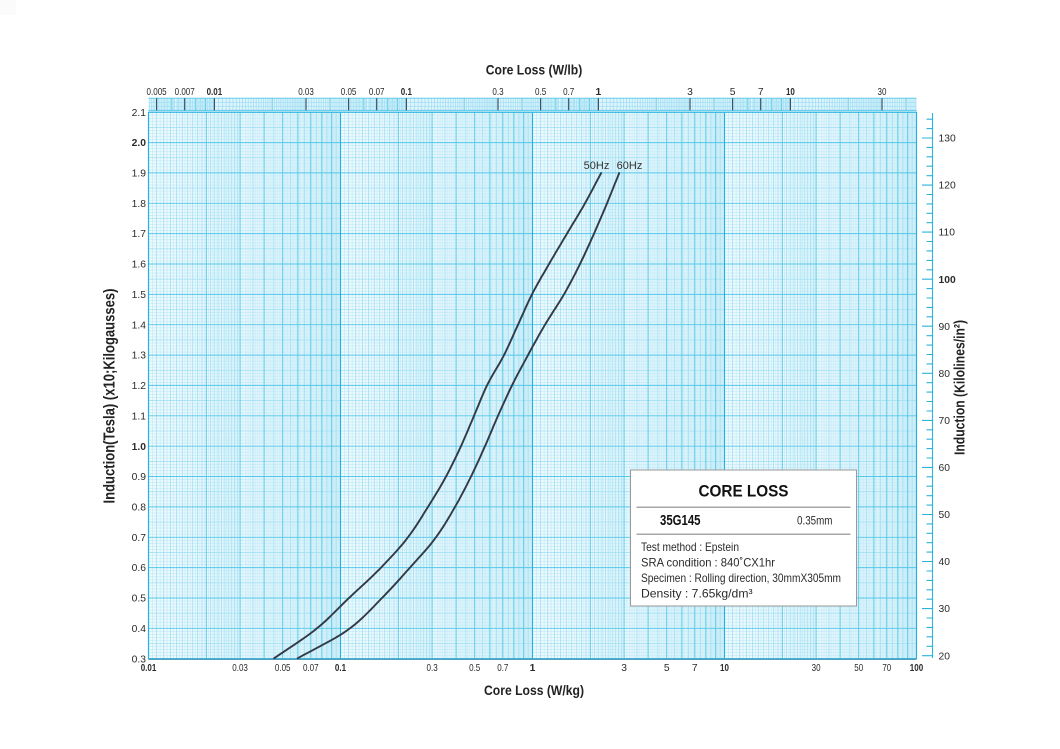 This screenshot has width=1060, height=749. I want to click on svg-text: 40, so click(945, 562).